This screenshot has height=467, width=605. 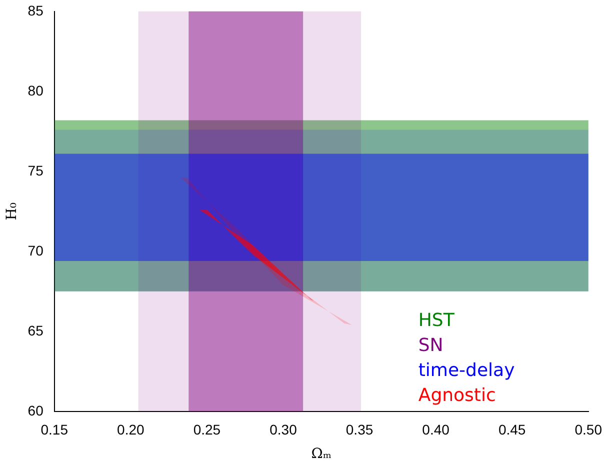 What do you see at coordinates (588, 430) in the screenshot?
I see `x-tick-label: 0.50` at bounding box center [588, 430].